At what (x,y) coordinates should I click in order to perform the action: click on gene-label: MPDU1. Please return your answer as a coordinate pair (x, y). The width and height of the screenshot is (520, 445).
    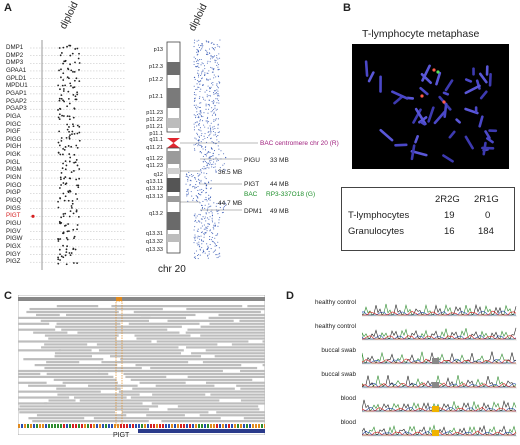
    Looking at the image, I should click on (17, 86).